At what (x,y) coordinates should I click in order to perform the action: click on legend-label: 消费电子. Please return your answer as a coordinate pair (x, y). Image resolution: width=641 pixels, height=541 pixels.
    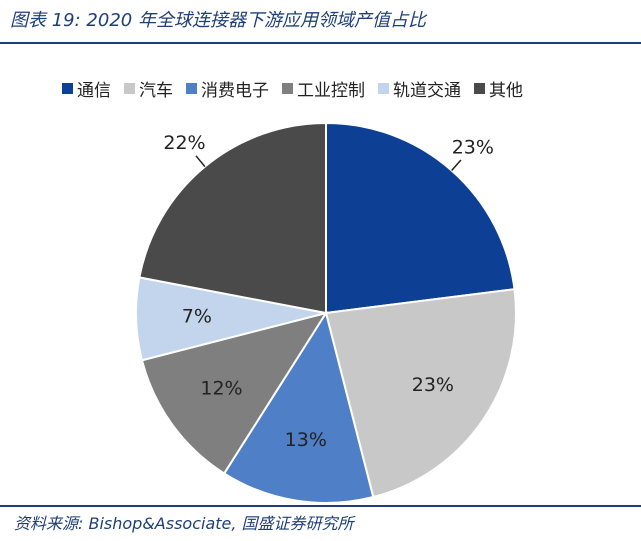
    Looking at the image, I should click on (235, 91).